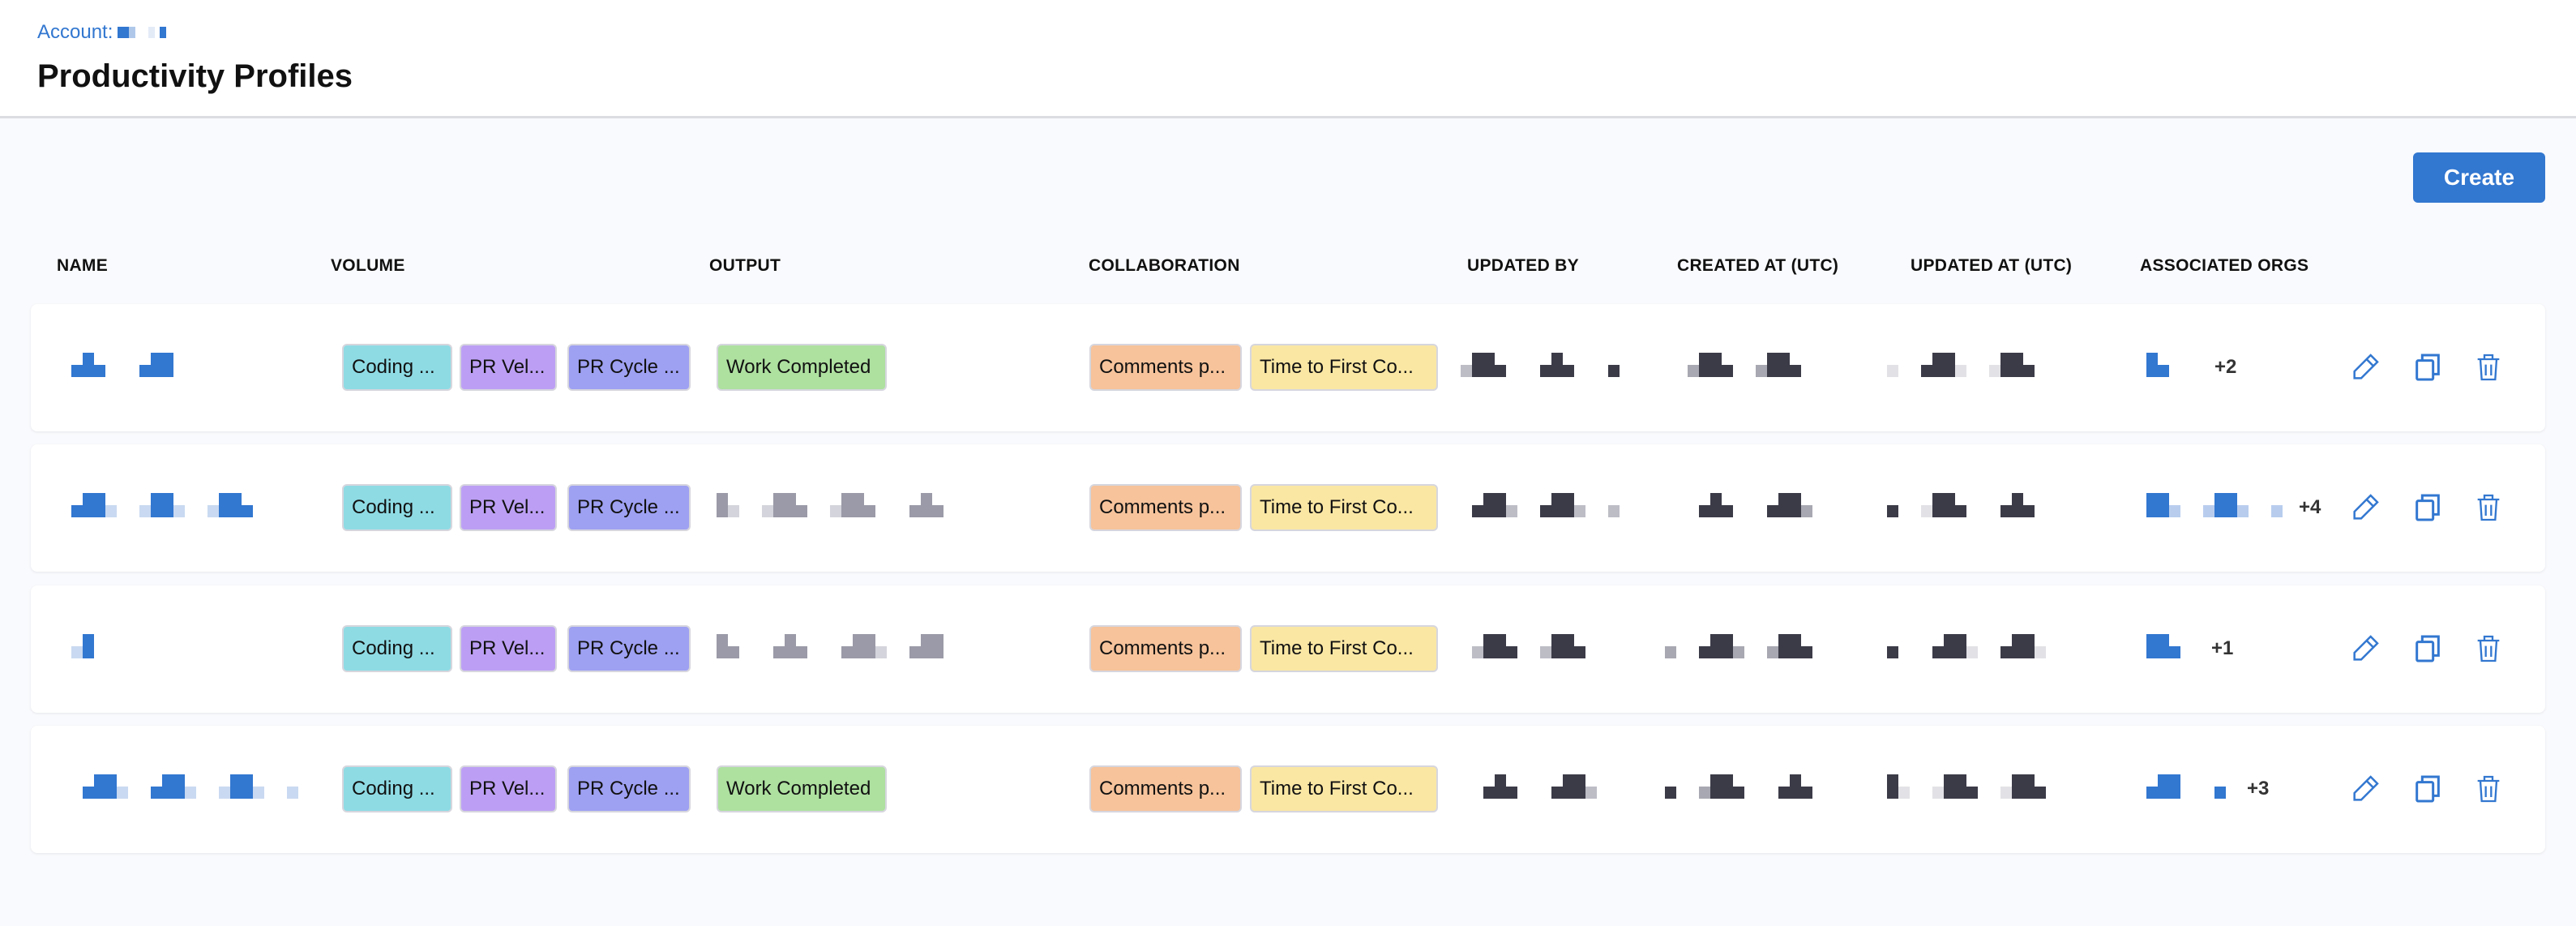  I want to click on more-orgs-count: +3, so click(2258, 789).